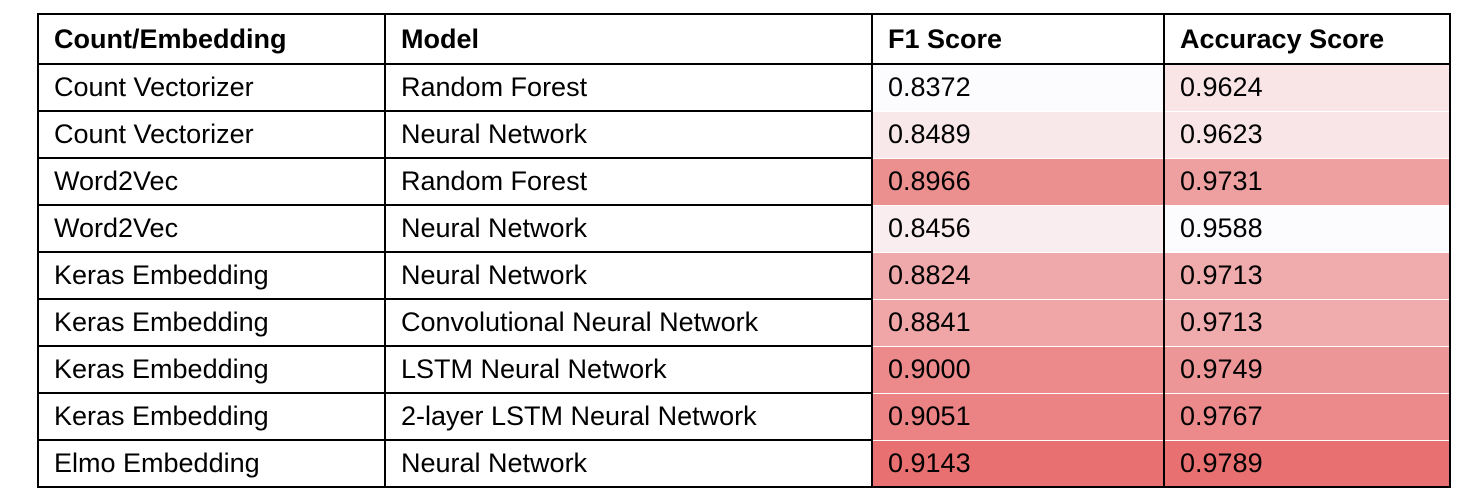  I want to click on f1-score-cell: 0.8841, so click(1018, 322).